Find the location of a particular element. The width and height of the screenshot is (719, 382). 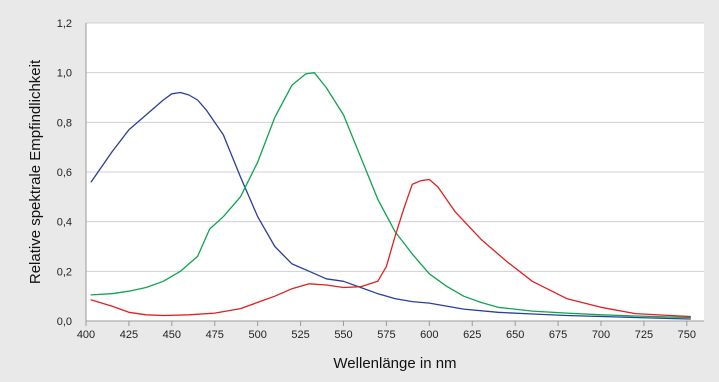

y-tick-label: 1,0 is located at coordinates (64, 74).